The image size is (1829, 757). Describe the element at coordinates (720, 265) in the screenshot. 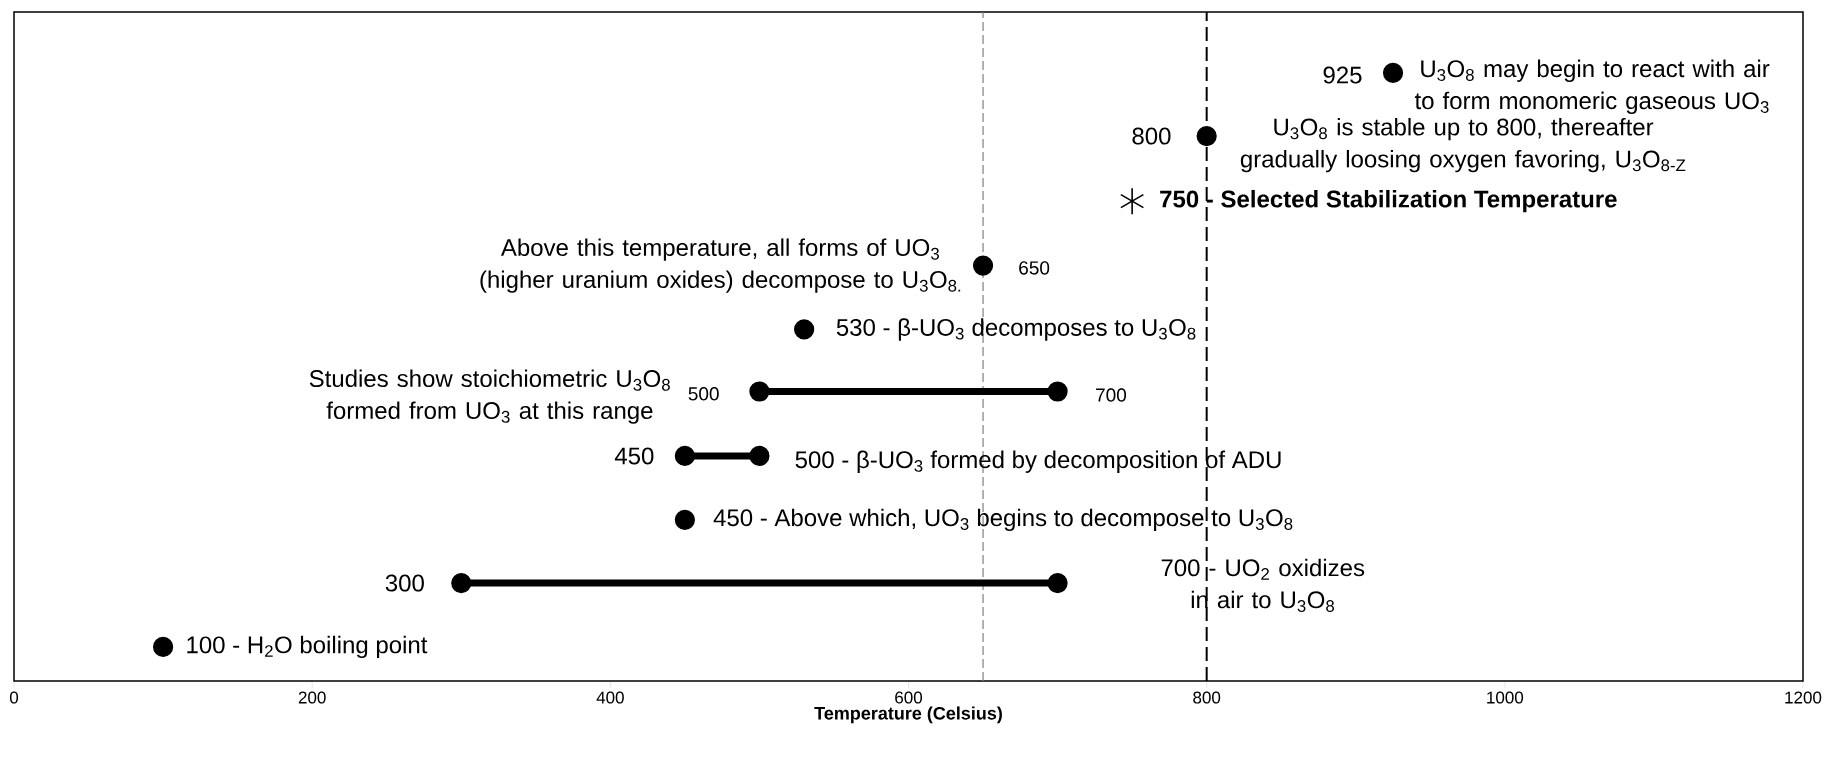

I see `annotation: Above this temperature, all forms of UO$_{3}$ (higher uranium oxides) decompose to U$_{3}$O$_{8.}$` at that location.